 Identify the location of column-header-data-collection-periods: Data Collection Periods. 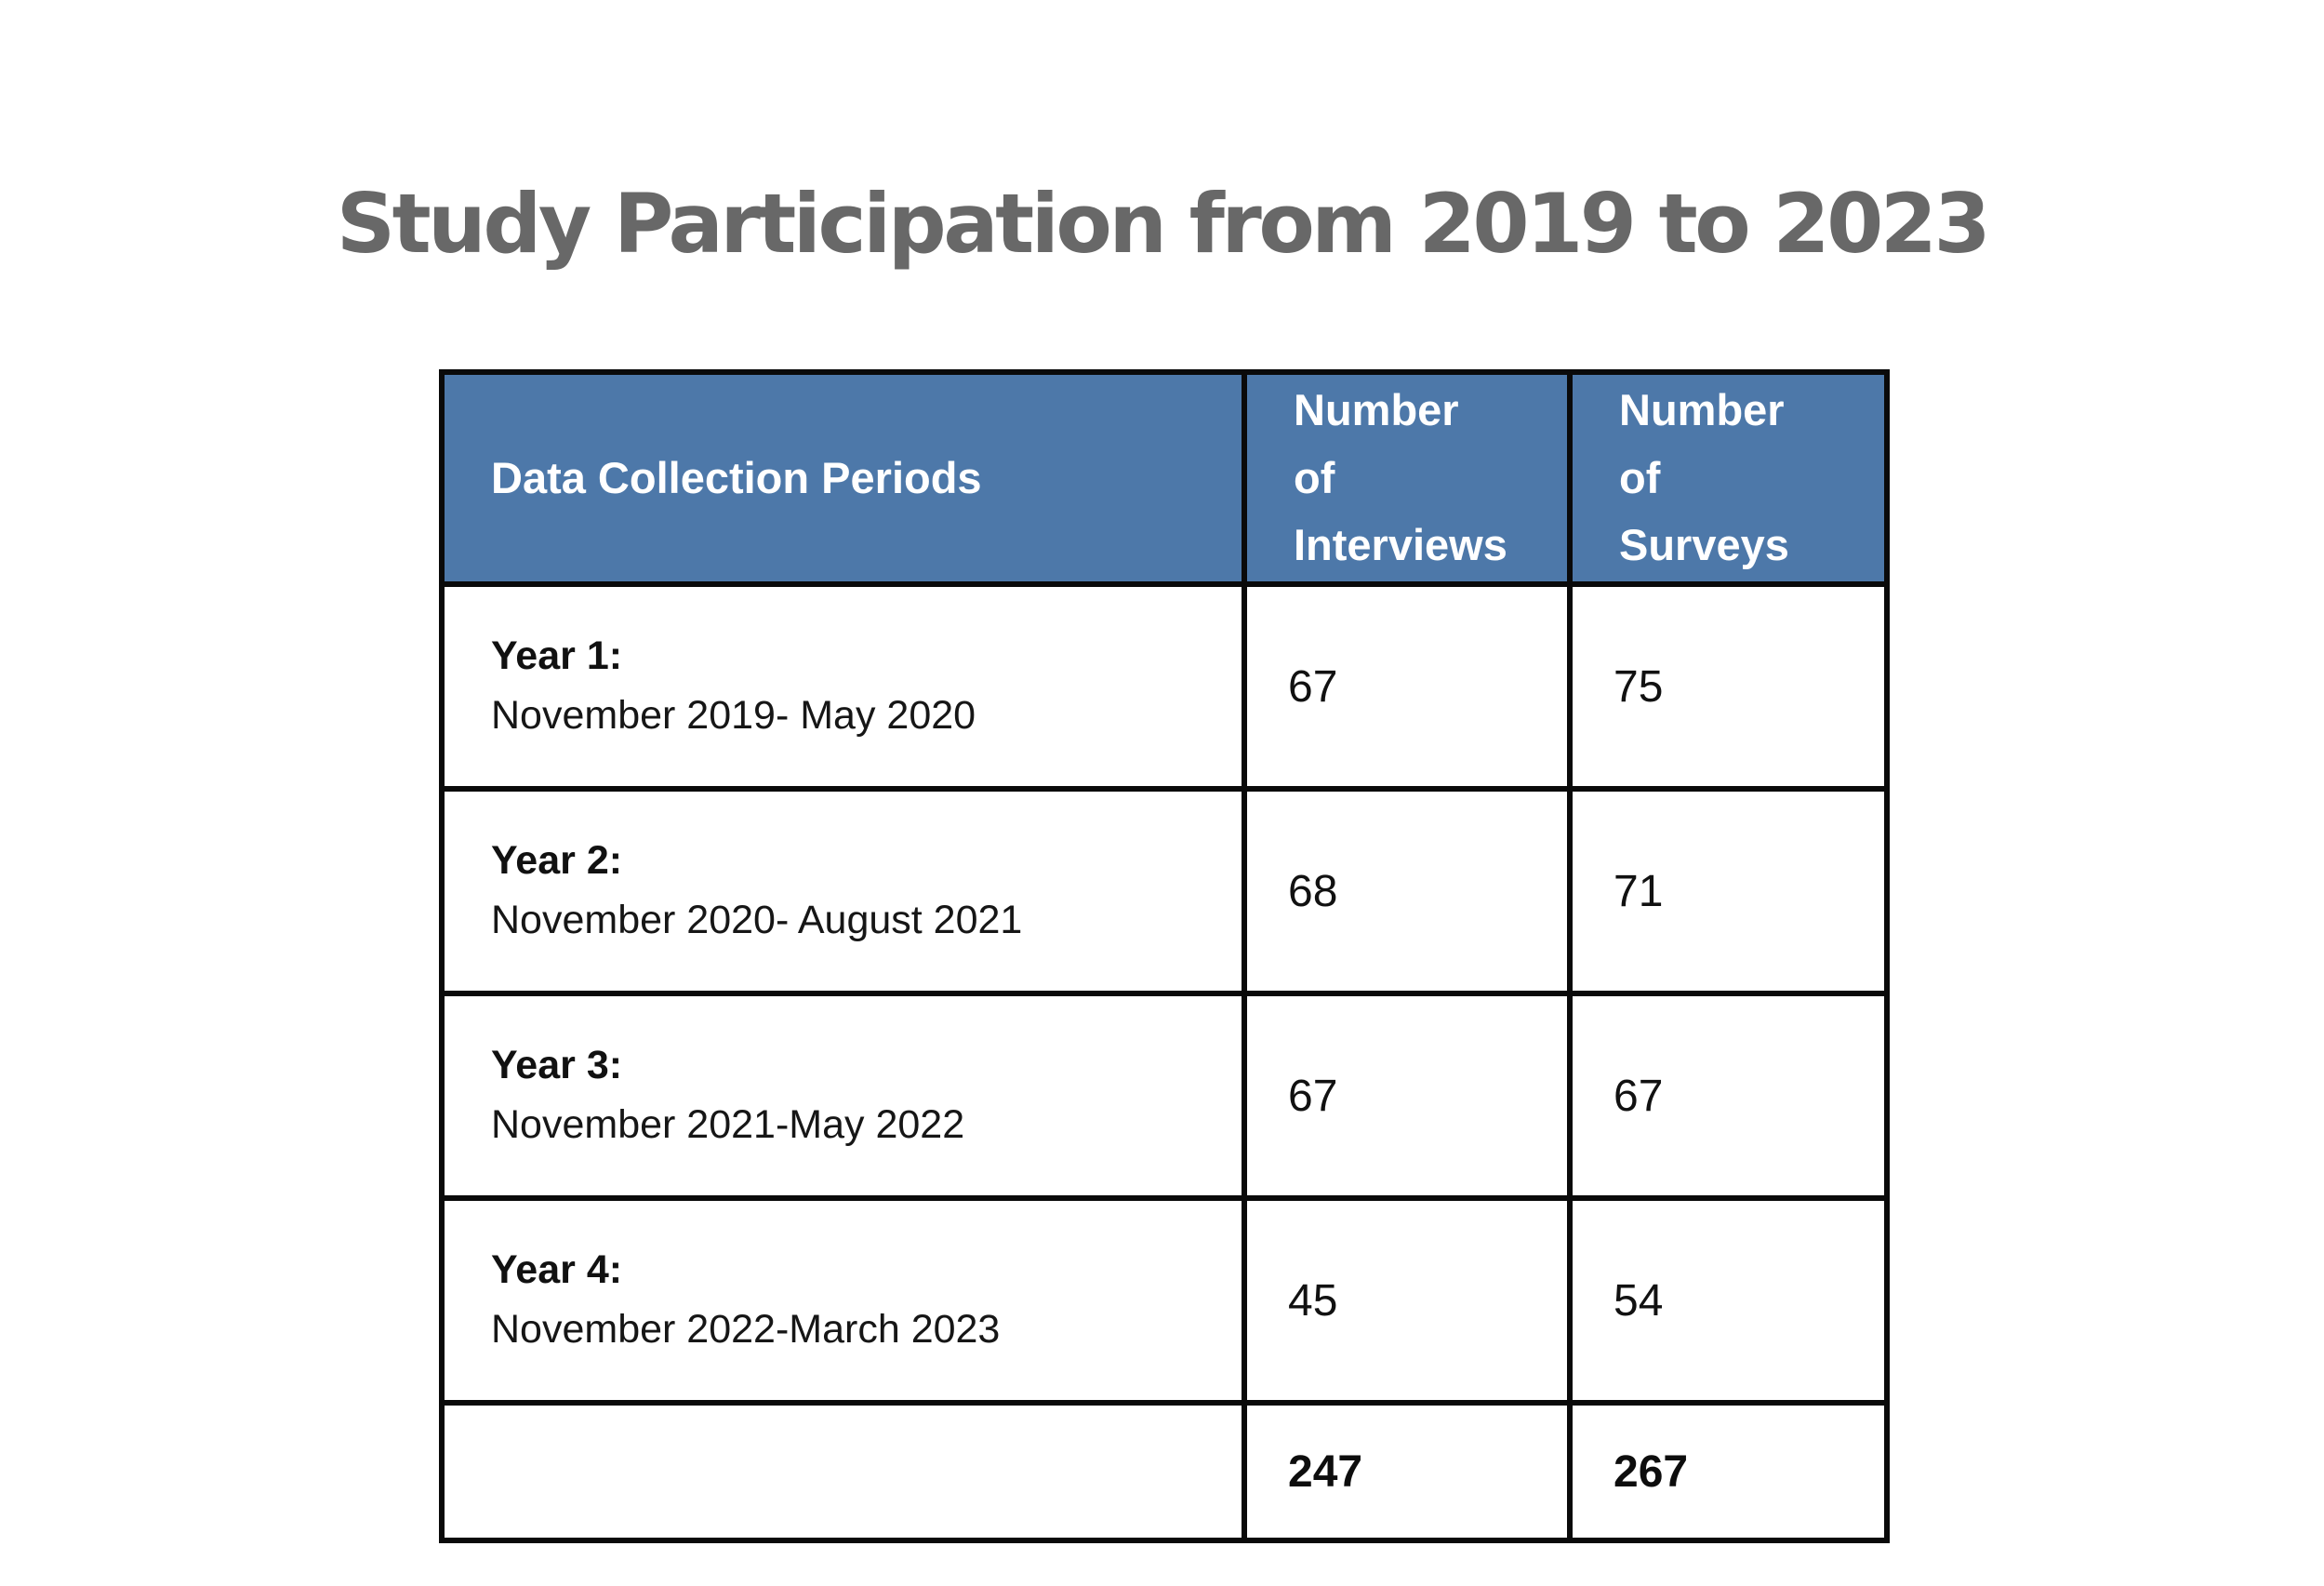
(843, 478).